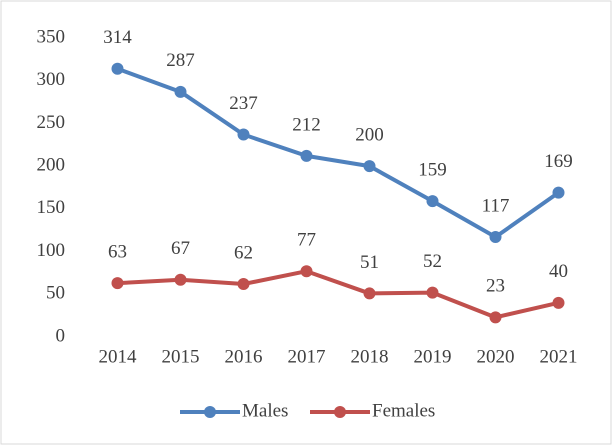  What do you see at coordinates (306, 240) in the screenshot?
I see `data-label: 77` at bounding box center [306, 240].